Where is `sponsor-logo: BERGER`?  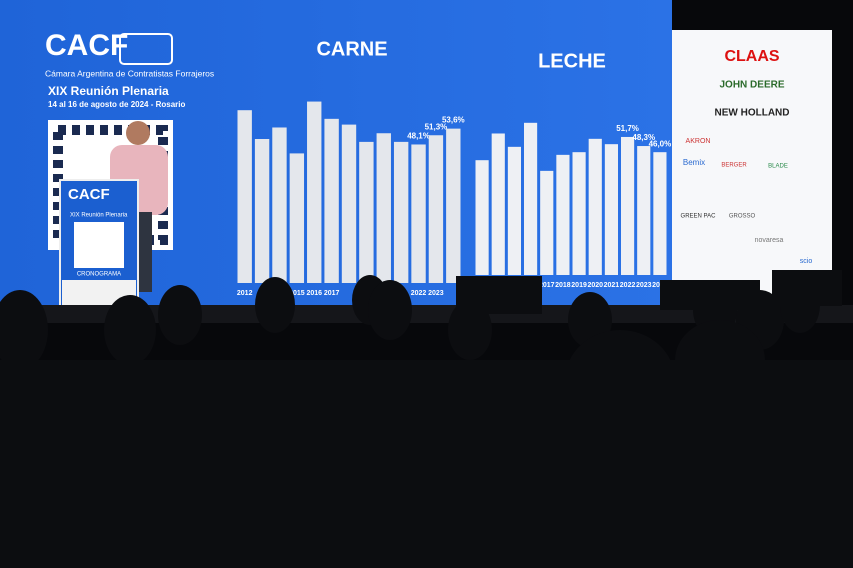 sponsor-logo: BERGER is located at coordinates (734, 166).